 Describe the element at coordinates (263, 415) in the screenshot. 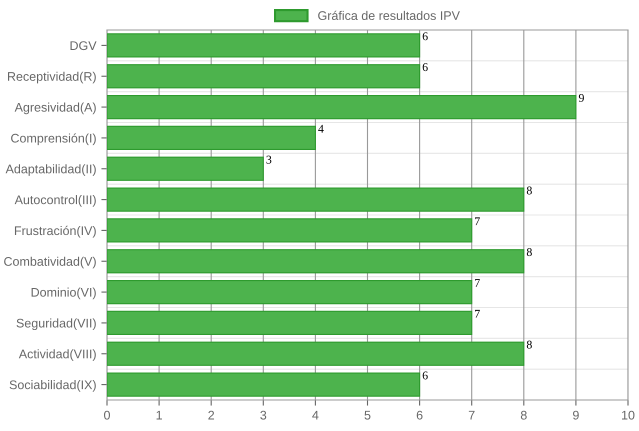

I see `x-tick-label: 3` at that location.